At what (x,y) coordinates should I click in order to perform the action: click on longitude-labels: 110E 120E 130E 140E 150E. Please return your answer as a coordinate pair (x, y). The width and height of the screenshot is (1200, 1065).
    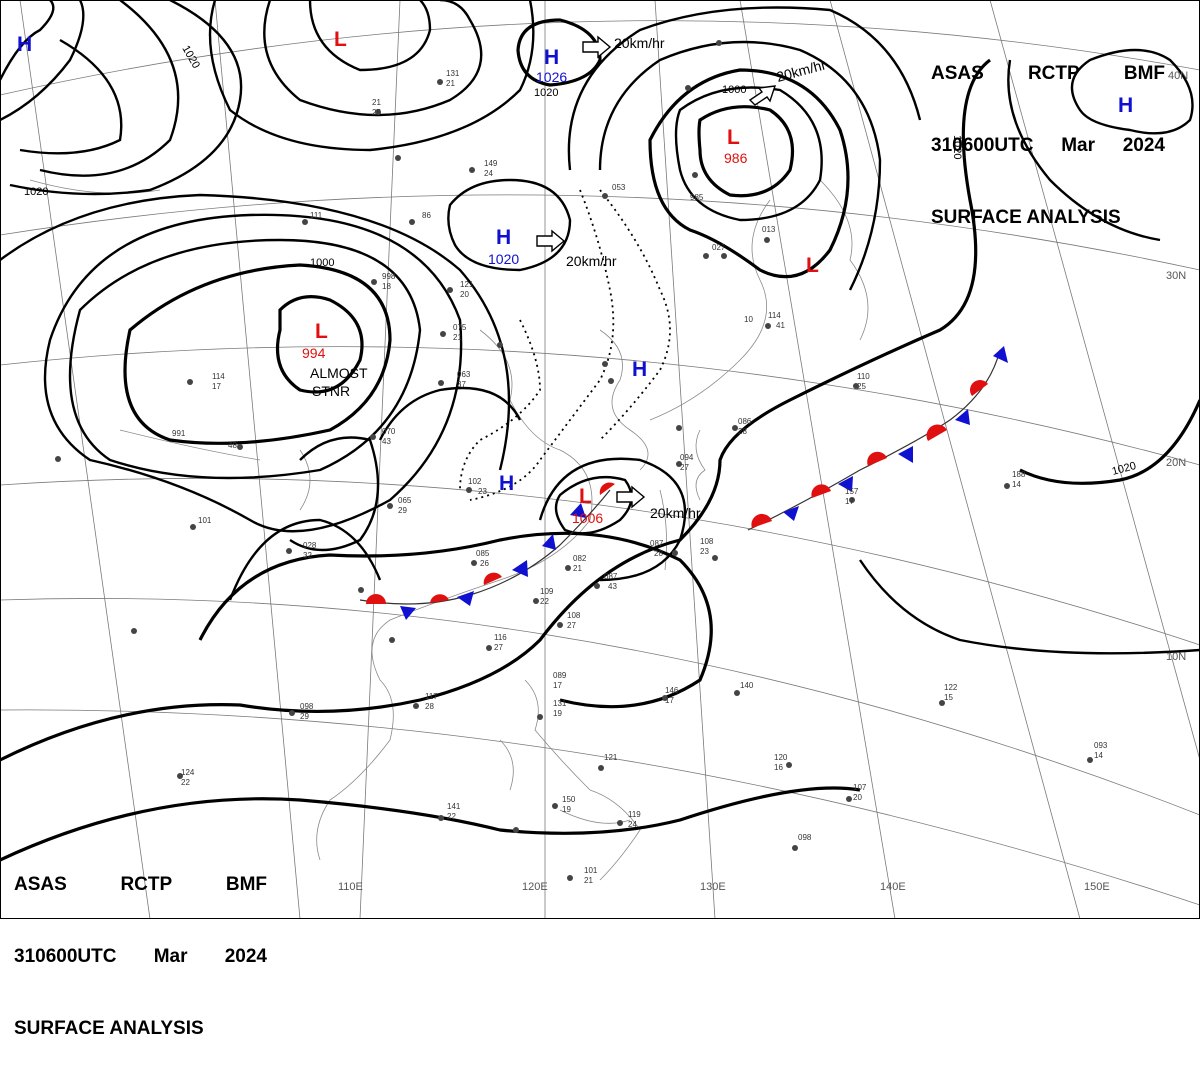
    Looking at the image, I should click on (724, 887).